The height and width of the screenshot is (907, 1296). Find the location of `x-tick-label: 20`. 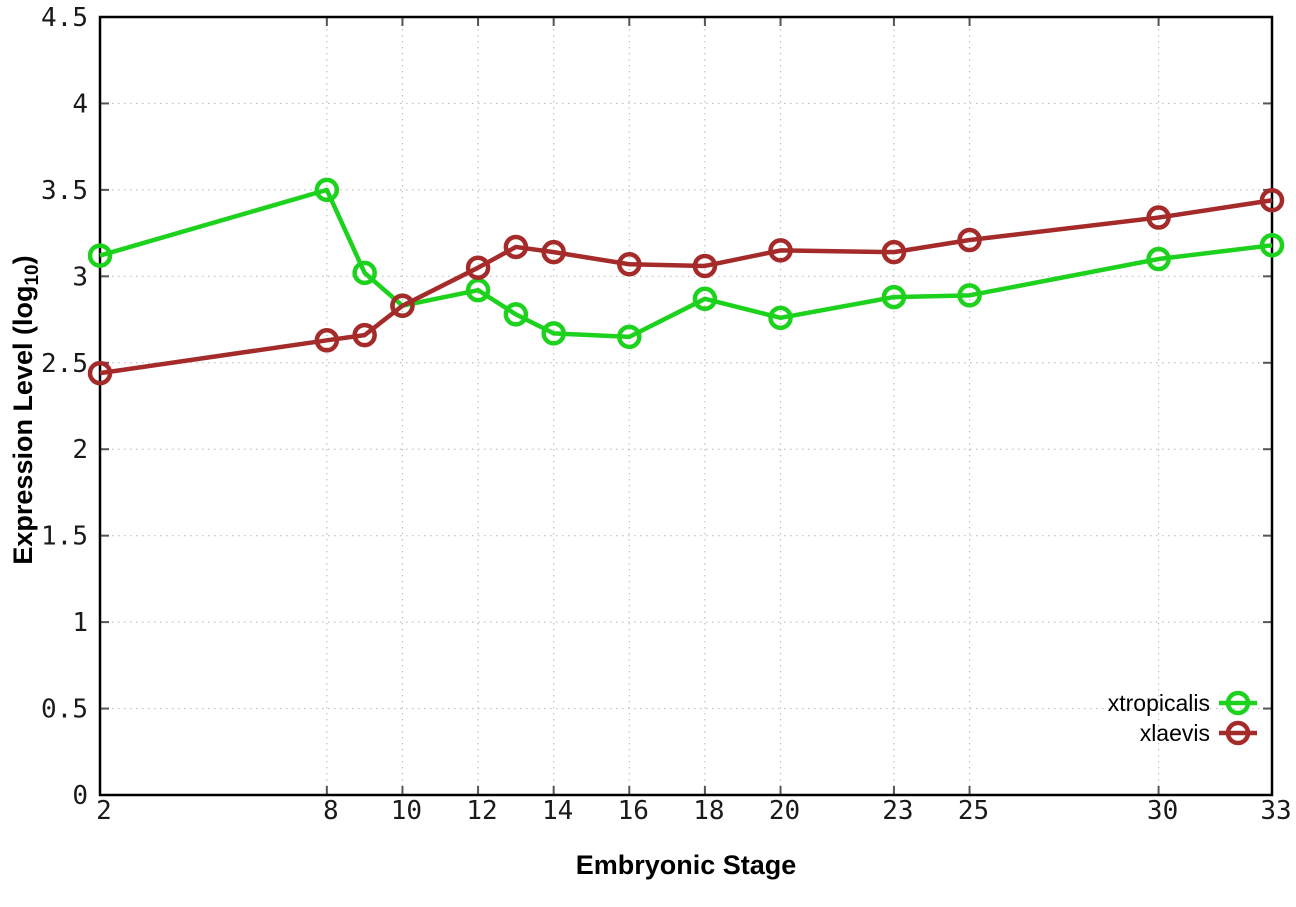

x-tick-label: 20 is located at coordinates (784, 811).